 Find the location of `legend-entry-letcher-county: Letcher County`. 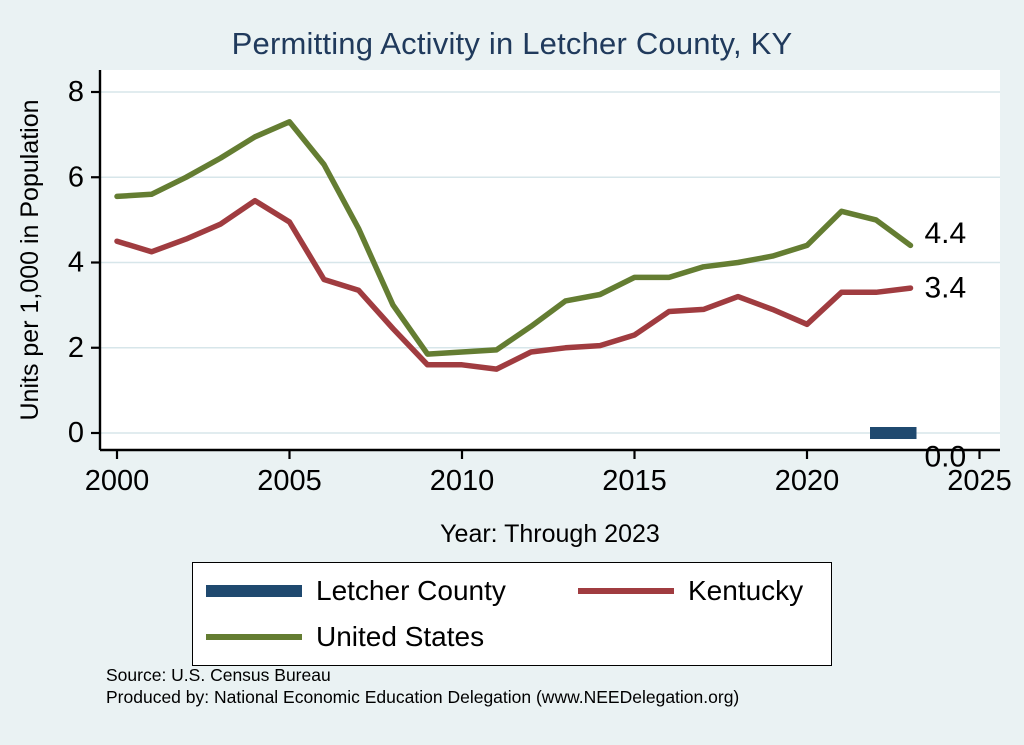

legend-entry-letcher-county: Letcher County is located at coordinates (392, 591).